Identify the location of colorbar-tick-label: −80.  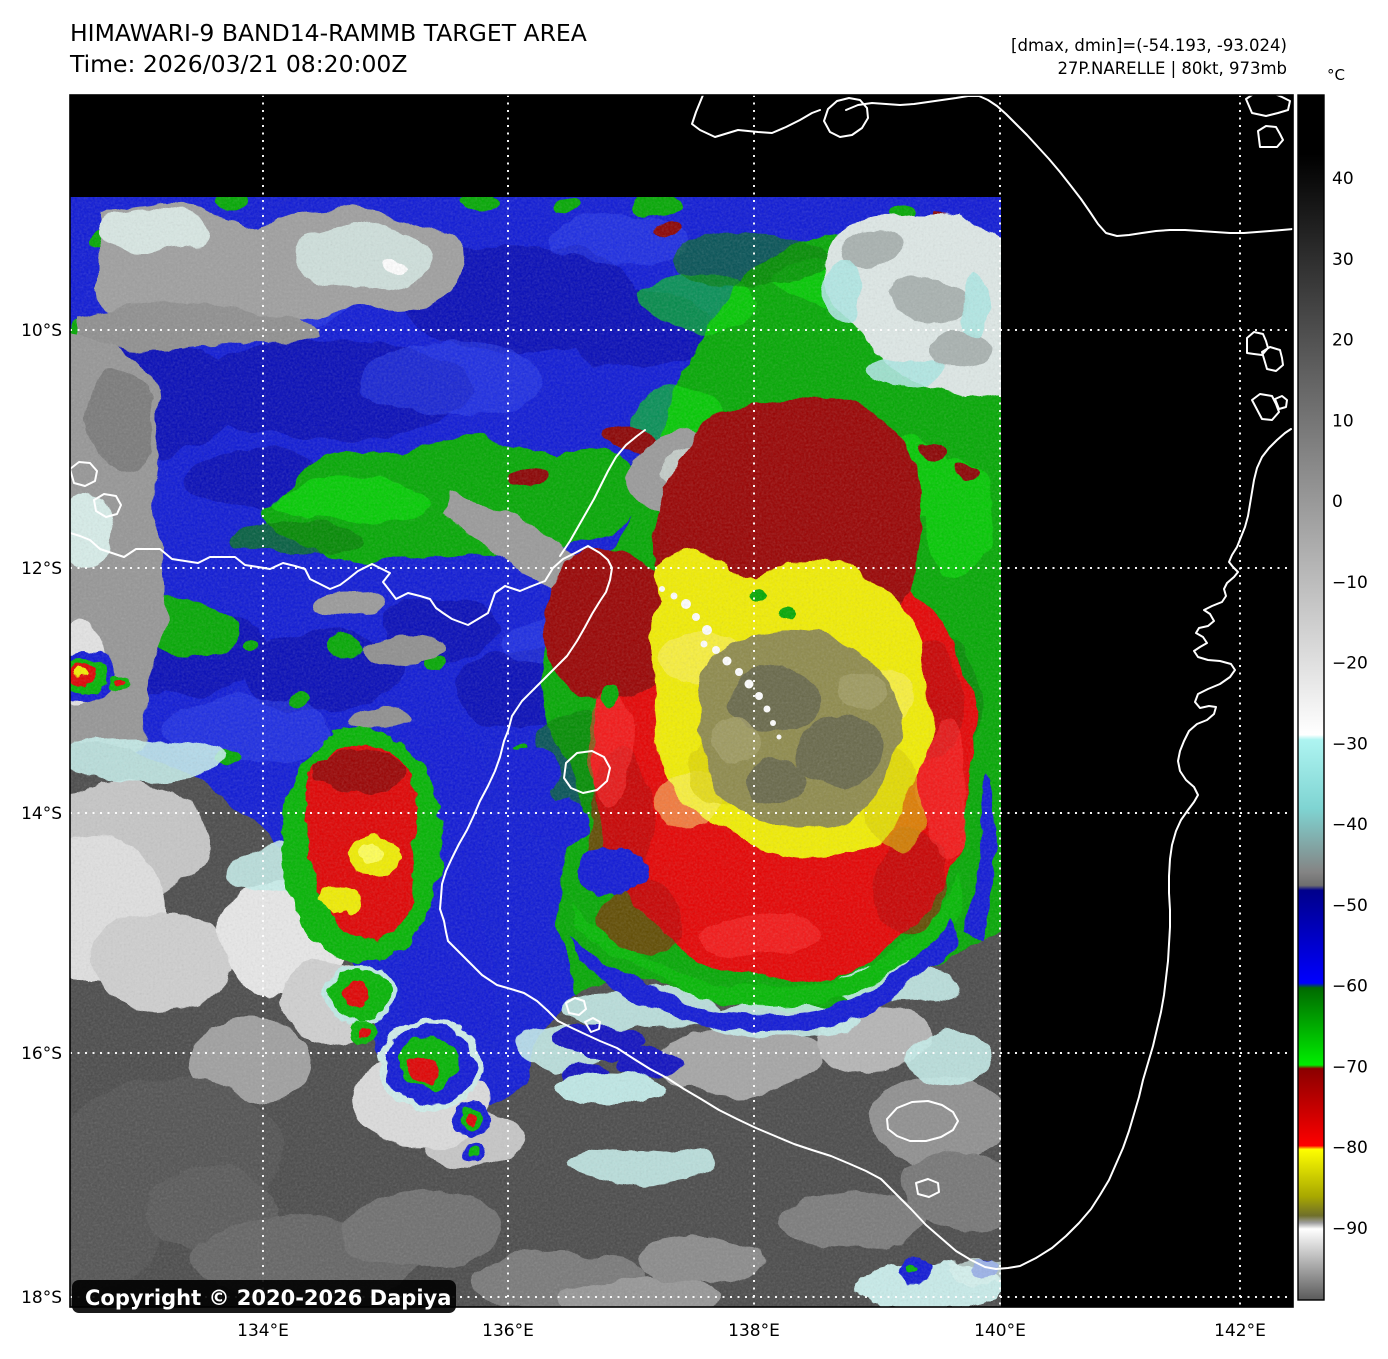
(1350, 1148).